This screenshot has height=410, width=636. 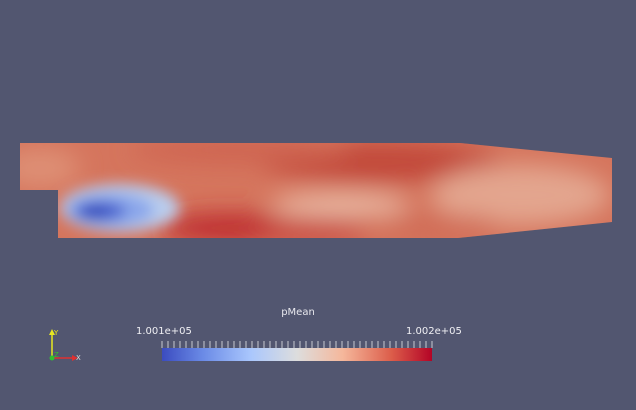 What do you see at coordinates (65, 345) in the screenshot?
I see `orientation-axes: Y Z X` at bounding box center [65, 345].